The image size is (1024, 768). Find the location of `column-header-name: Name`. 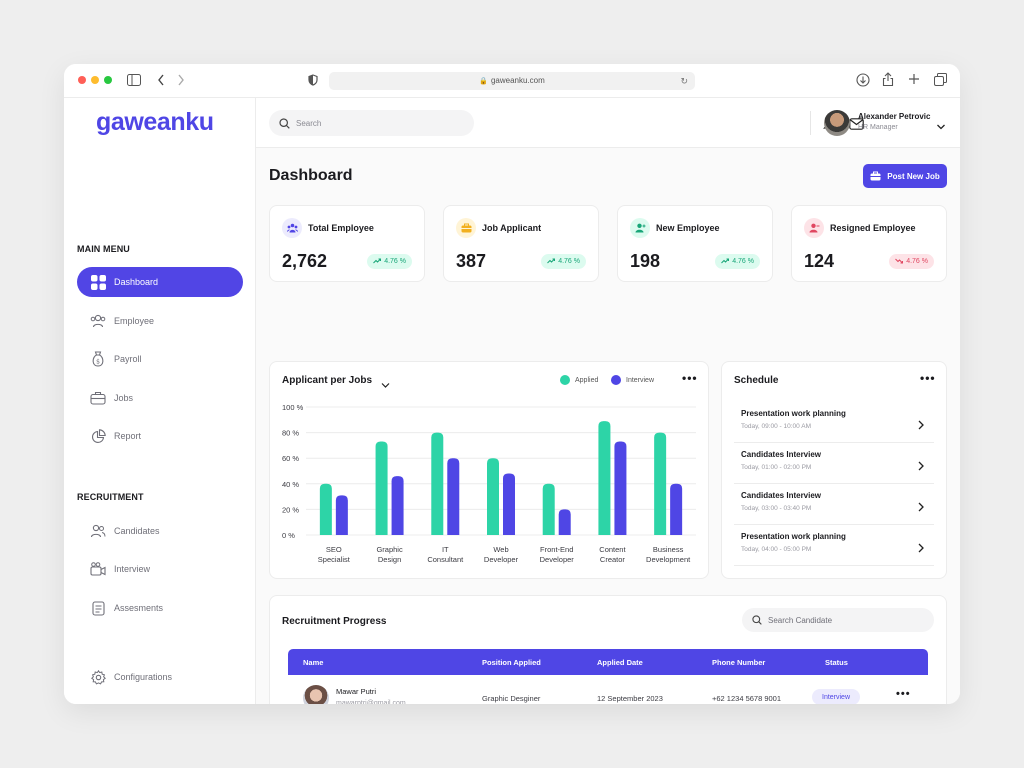

column-header-name: Name is located at coordinates (313, 662).